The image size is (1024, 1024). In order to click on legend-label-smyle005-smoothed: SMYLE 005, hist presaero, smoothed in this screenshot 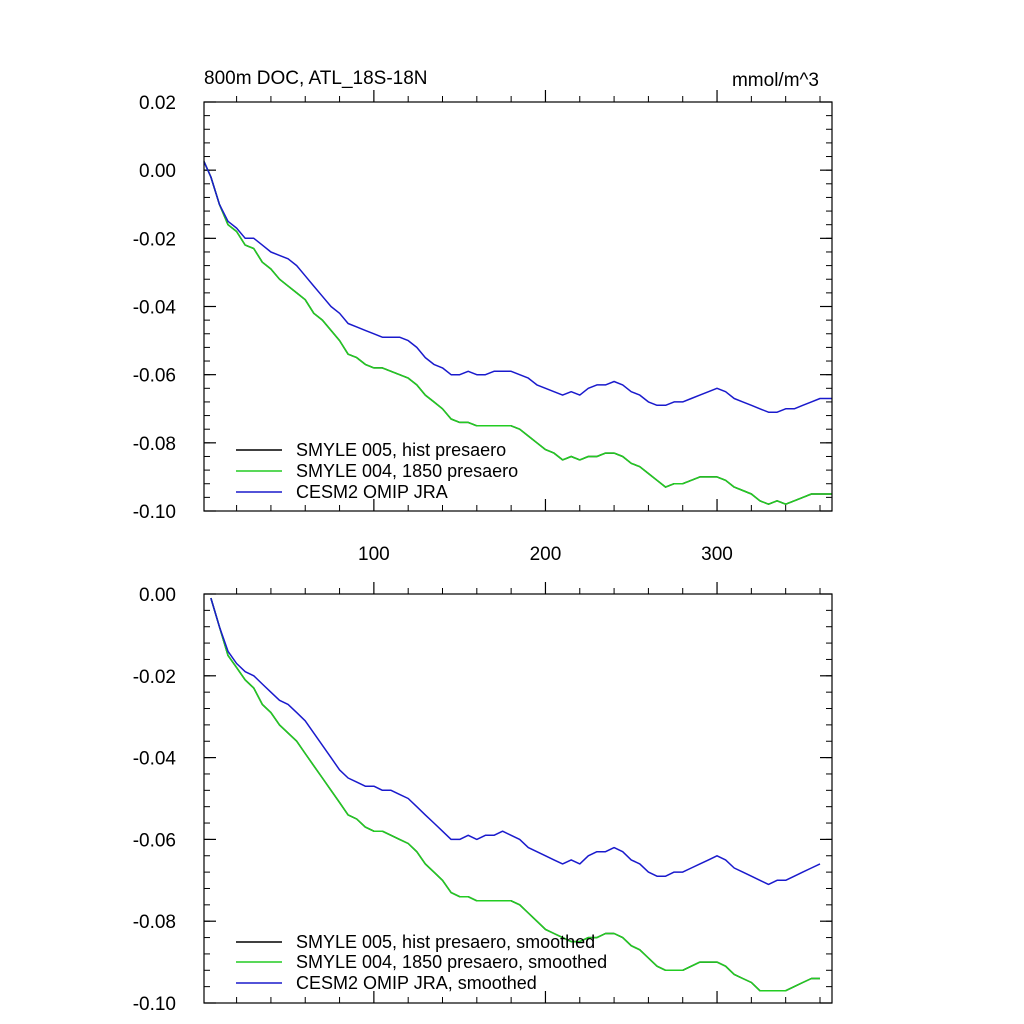, I will do `click(445, 942)`.